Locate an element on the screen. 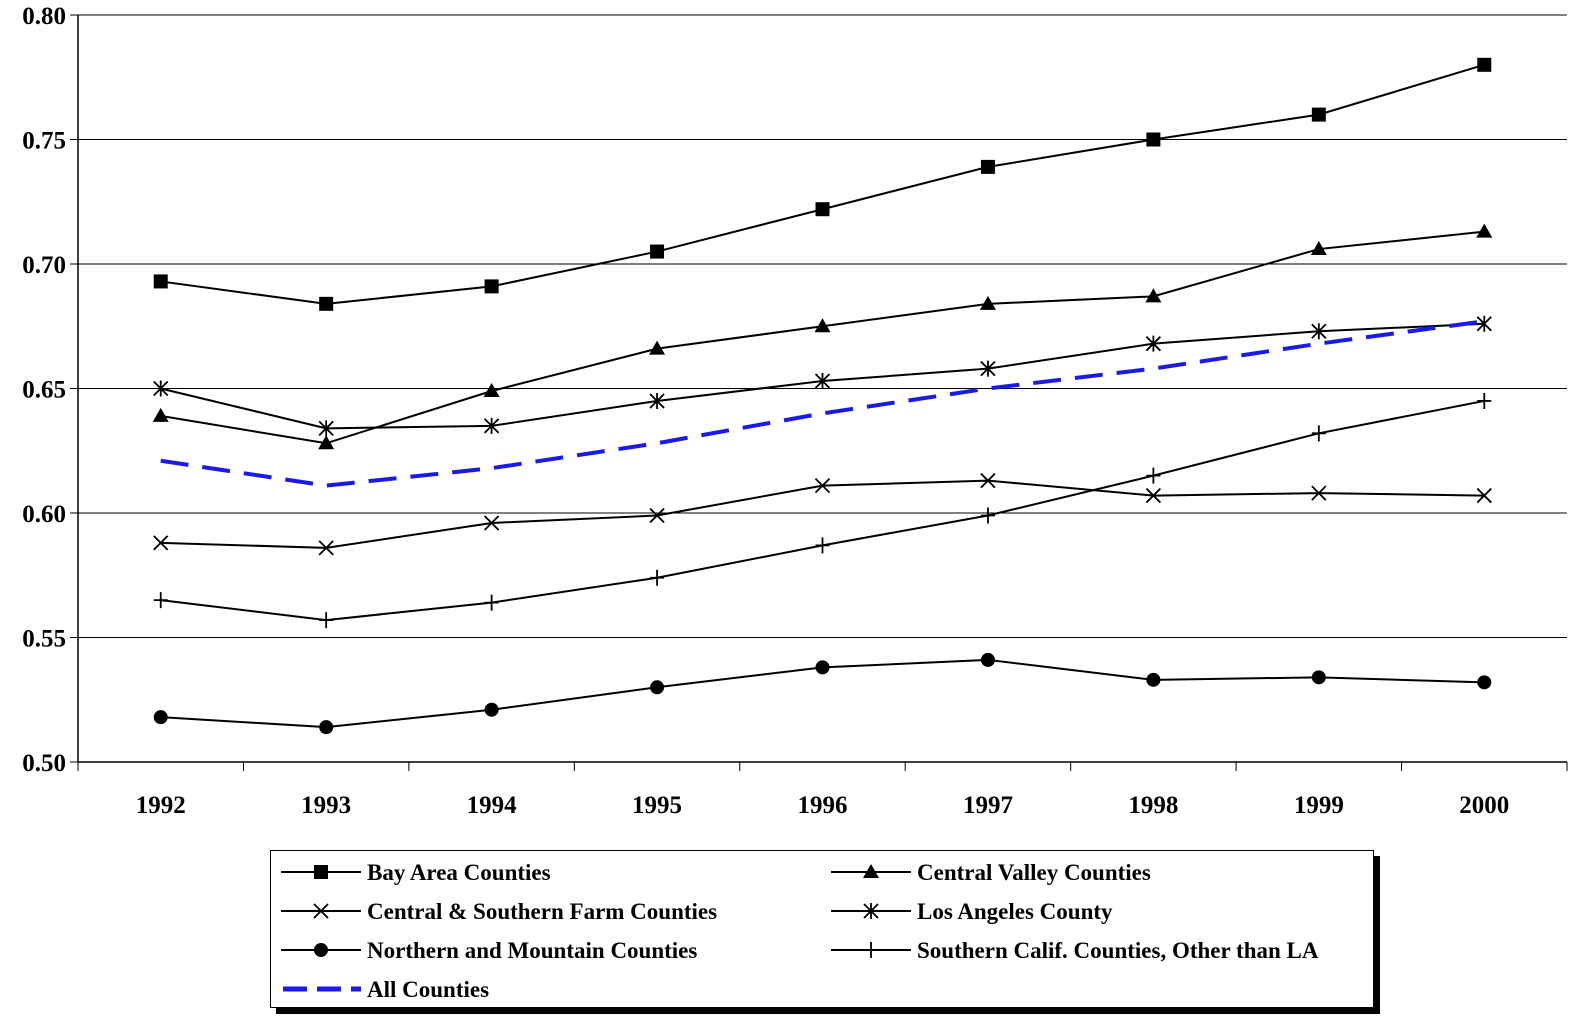 The image size is (1572, 1016). legend-item: Central & Southern Farm Counties is located at coordinates (499, 911).